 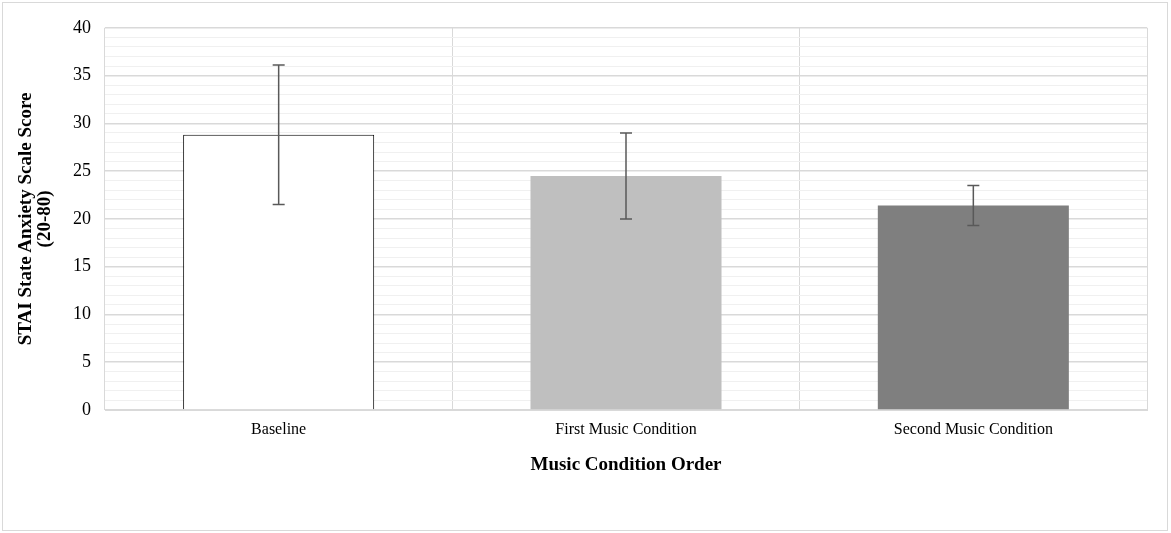 What do you see at coordinates (626, 428) in the screenshot?
I see `x-tick-label: First Music Condition` at bounding box center [626, 428].